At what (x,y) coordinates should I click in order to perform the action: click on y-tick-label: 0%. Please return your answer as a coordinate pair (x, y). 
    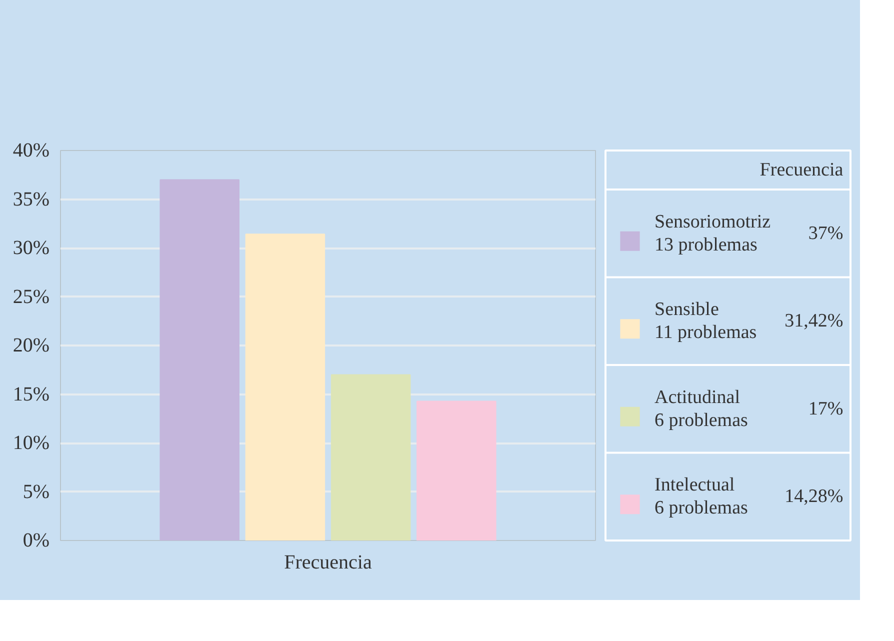
    Looking at the image, I should click on (36, 541).